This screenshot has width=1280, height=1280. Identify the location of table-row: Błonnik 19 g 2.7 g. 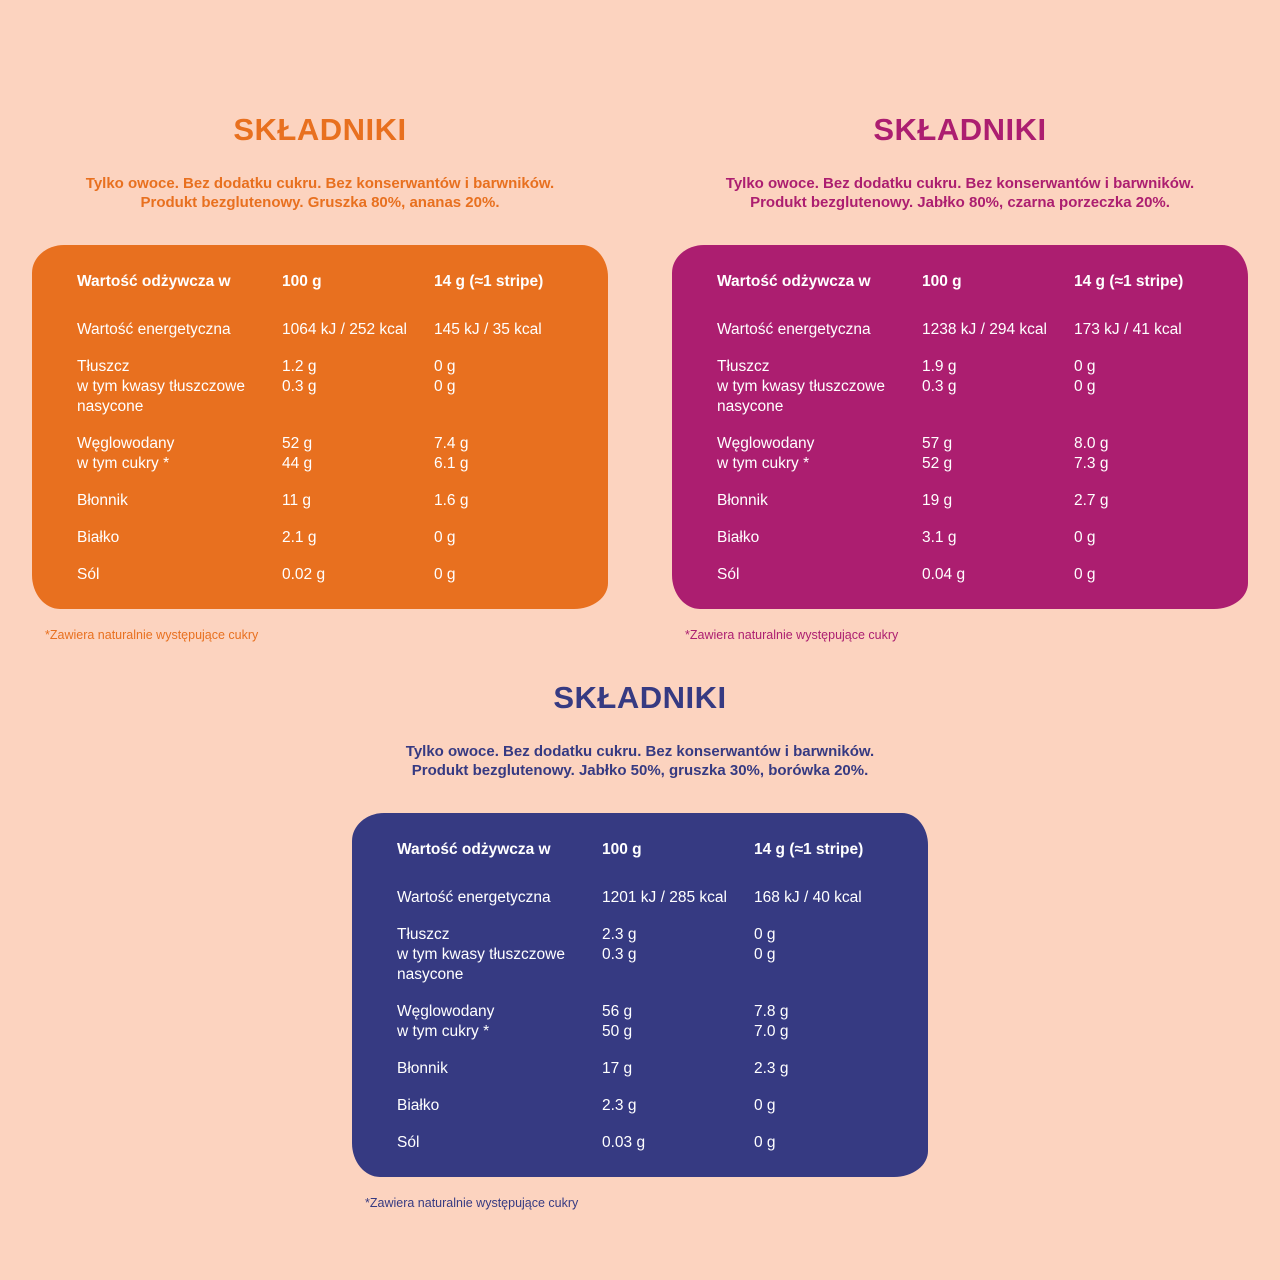
(974, 501).